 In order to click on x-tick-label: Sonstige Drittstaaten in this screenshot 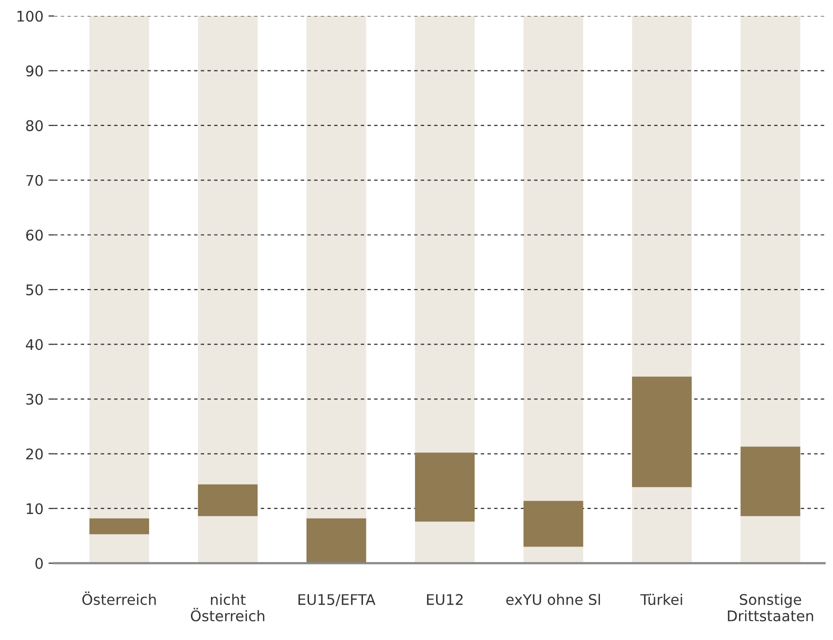, I will do `click(771, 608)`.